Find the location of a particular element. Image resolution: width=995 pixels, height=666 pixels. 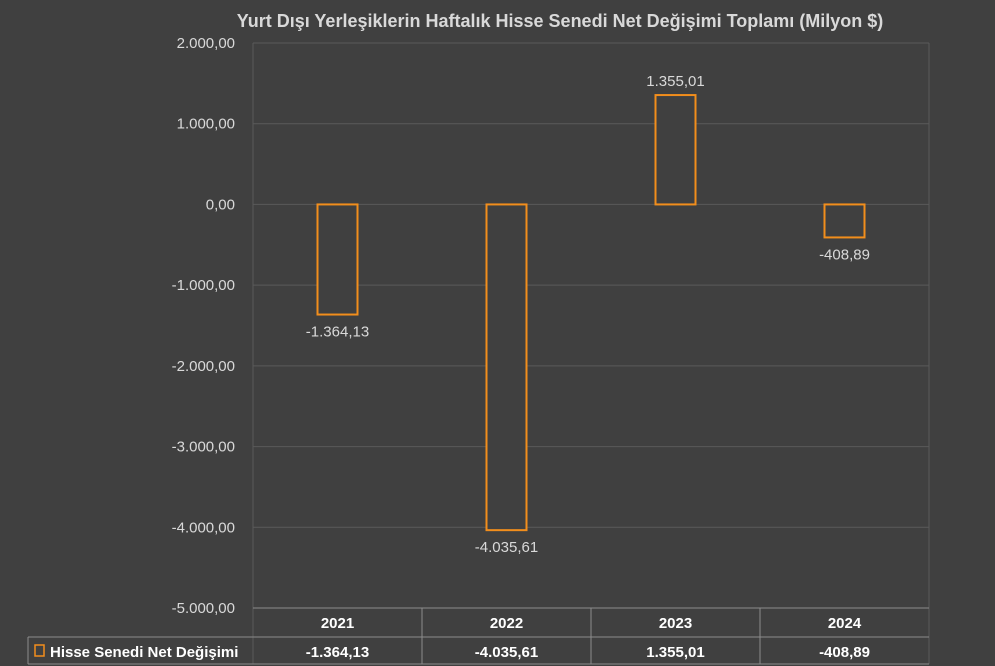

y-tick-label: 2.000,00 is located at coordinates (206, 43).